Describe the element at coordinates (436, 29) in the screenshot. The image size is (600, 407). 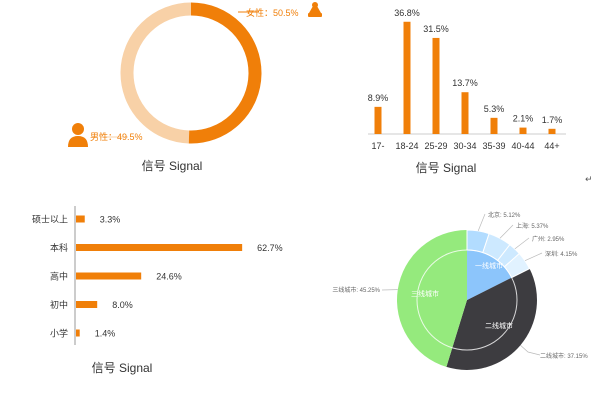
I see `age-value-label: 31.5%` at that location.